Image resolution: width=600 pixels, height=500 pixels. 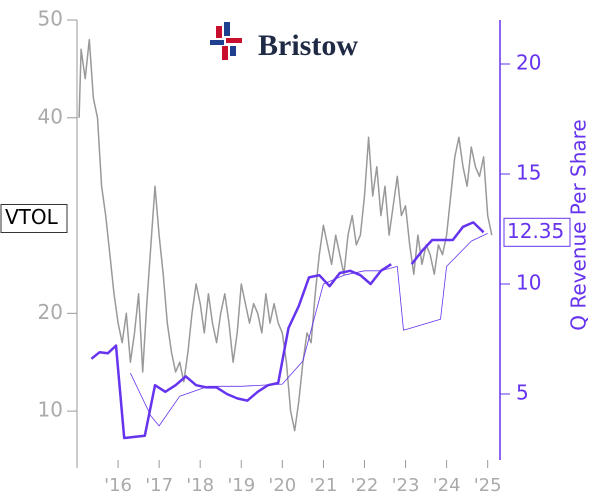 I want to click on x-tick-label: '25, so click(x=488, y=485).